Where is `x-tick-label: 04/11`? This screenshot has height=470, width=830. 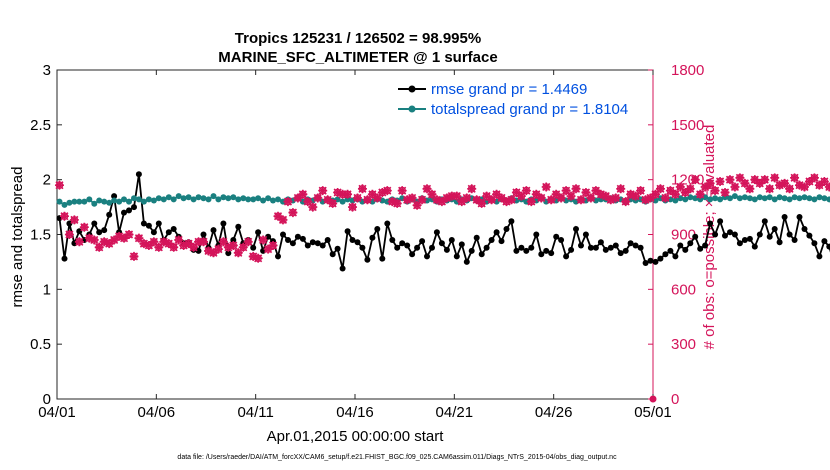 x-tick-label: 04/11 is located at coordinates (255, 412).